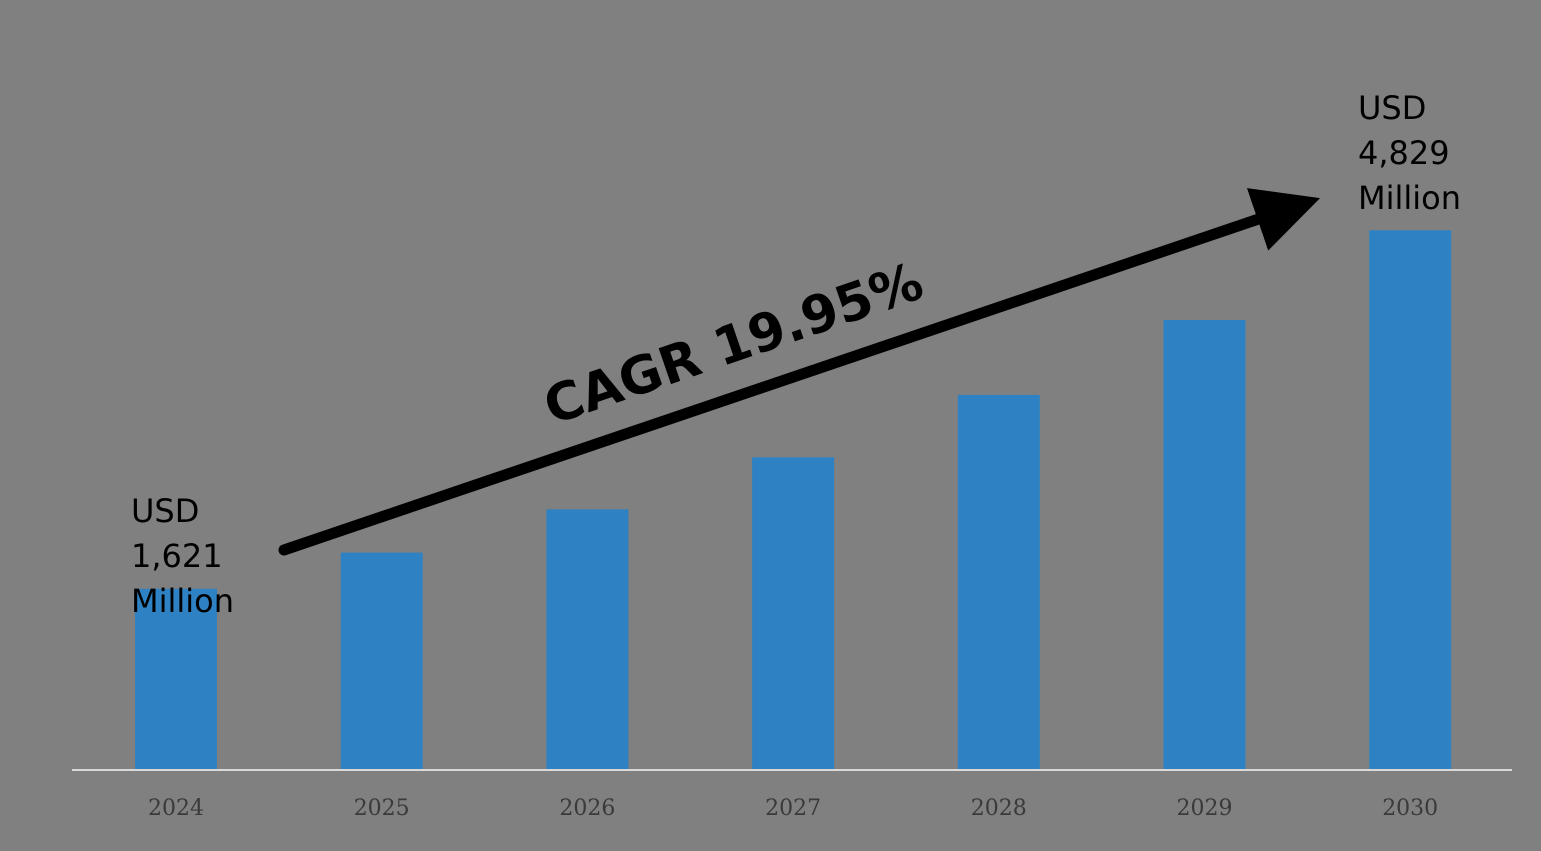 The image size is (1541, 851). I want to click on x-tick-label-2030: 2030, so click(1410, 808).